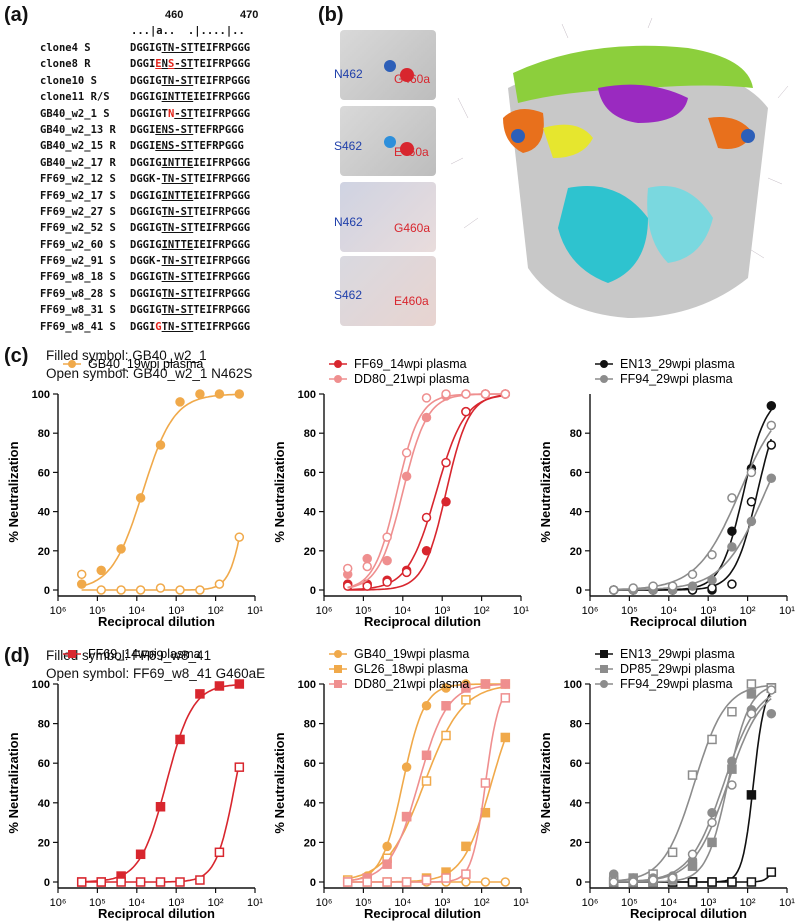  What do you see at coordinates (78, 310) in the screenshot?
I see `alignment-row-name: FF69_w8_31 S` at bounding box center [78, 310].